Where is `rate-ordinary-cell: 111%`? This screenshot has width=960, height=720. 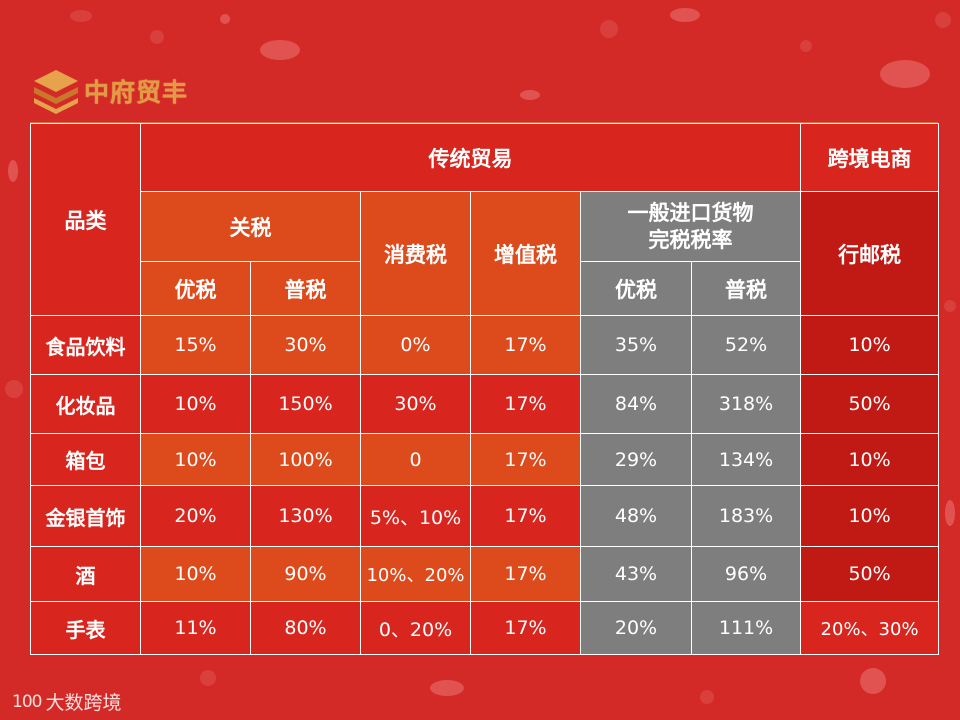 rate-ordinary-cell: 111% is located at coordinates (746, 628).